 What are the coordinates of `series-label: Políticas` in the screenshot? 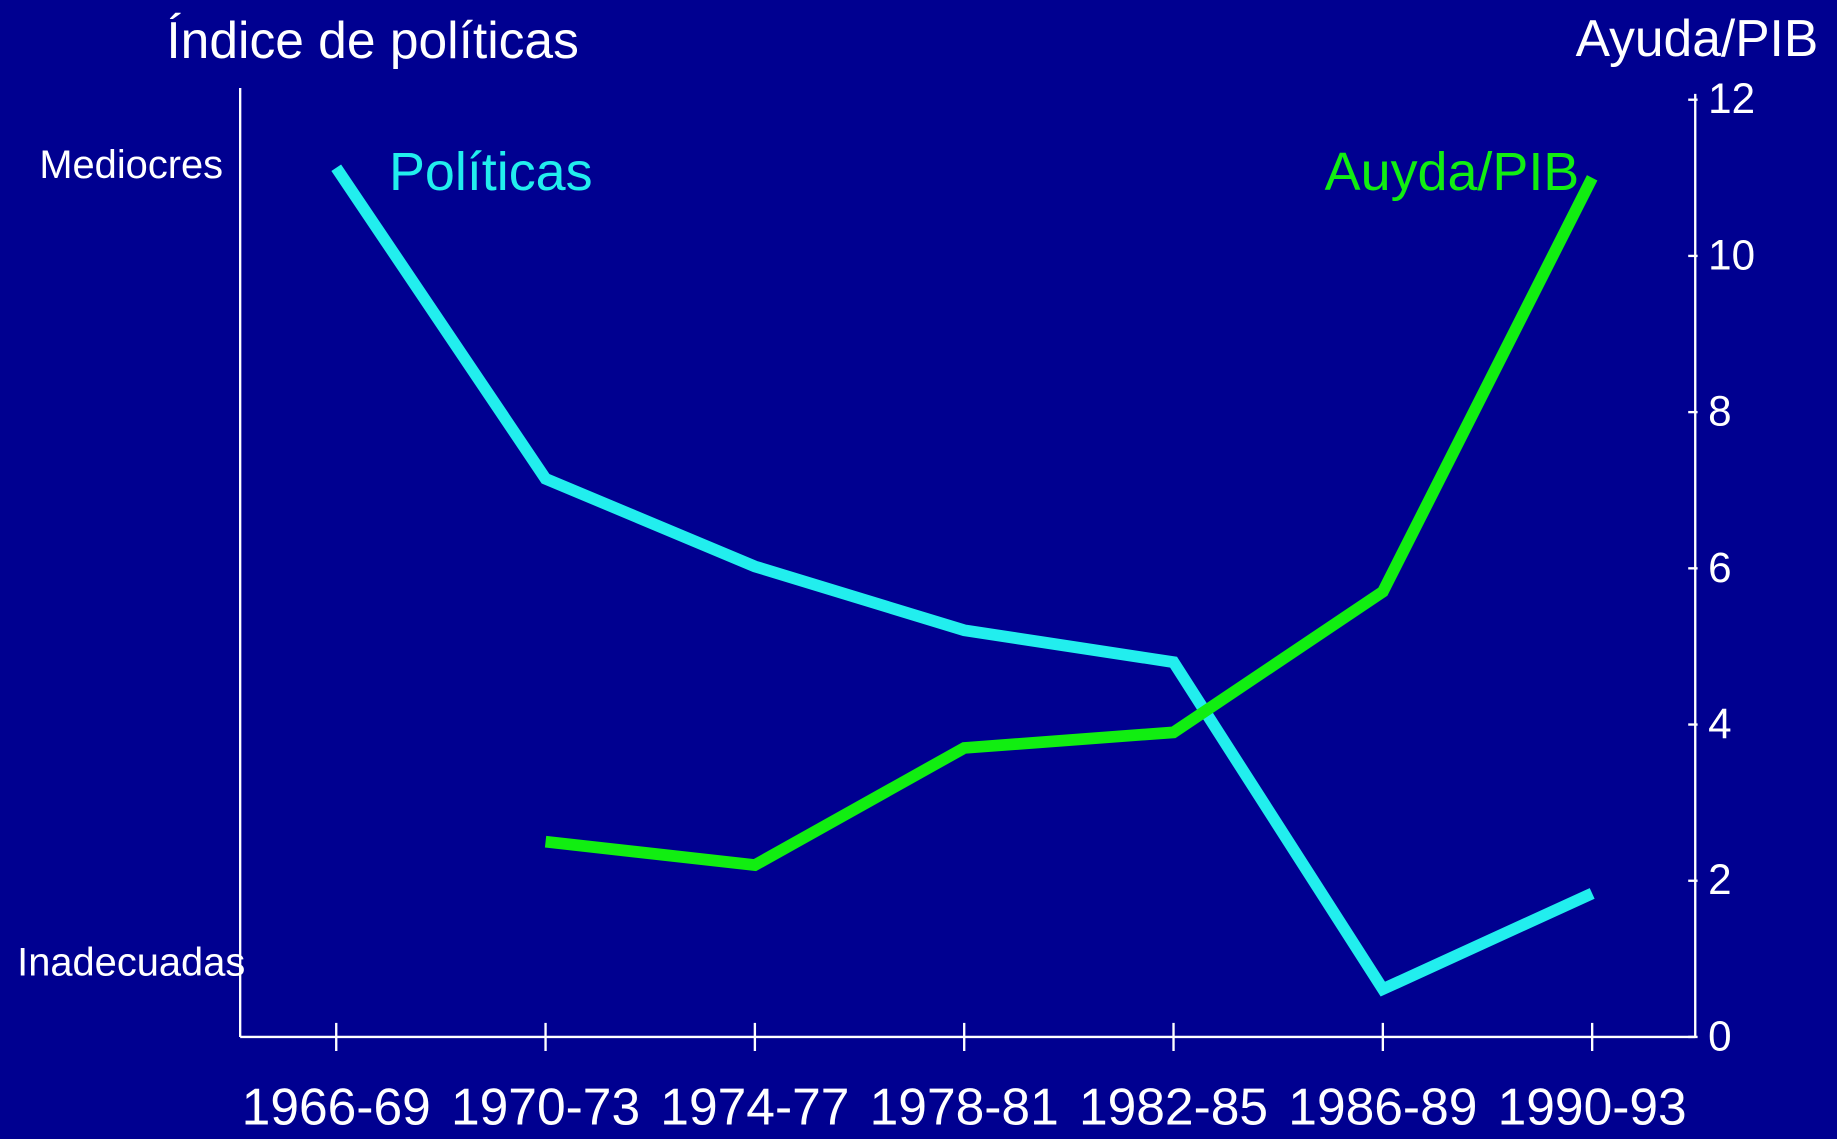 It's located at (491, 172).